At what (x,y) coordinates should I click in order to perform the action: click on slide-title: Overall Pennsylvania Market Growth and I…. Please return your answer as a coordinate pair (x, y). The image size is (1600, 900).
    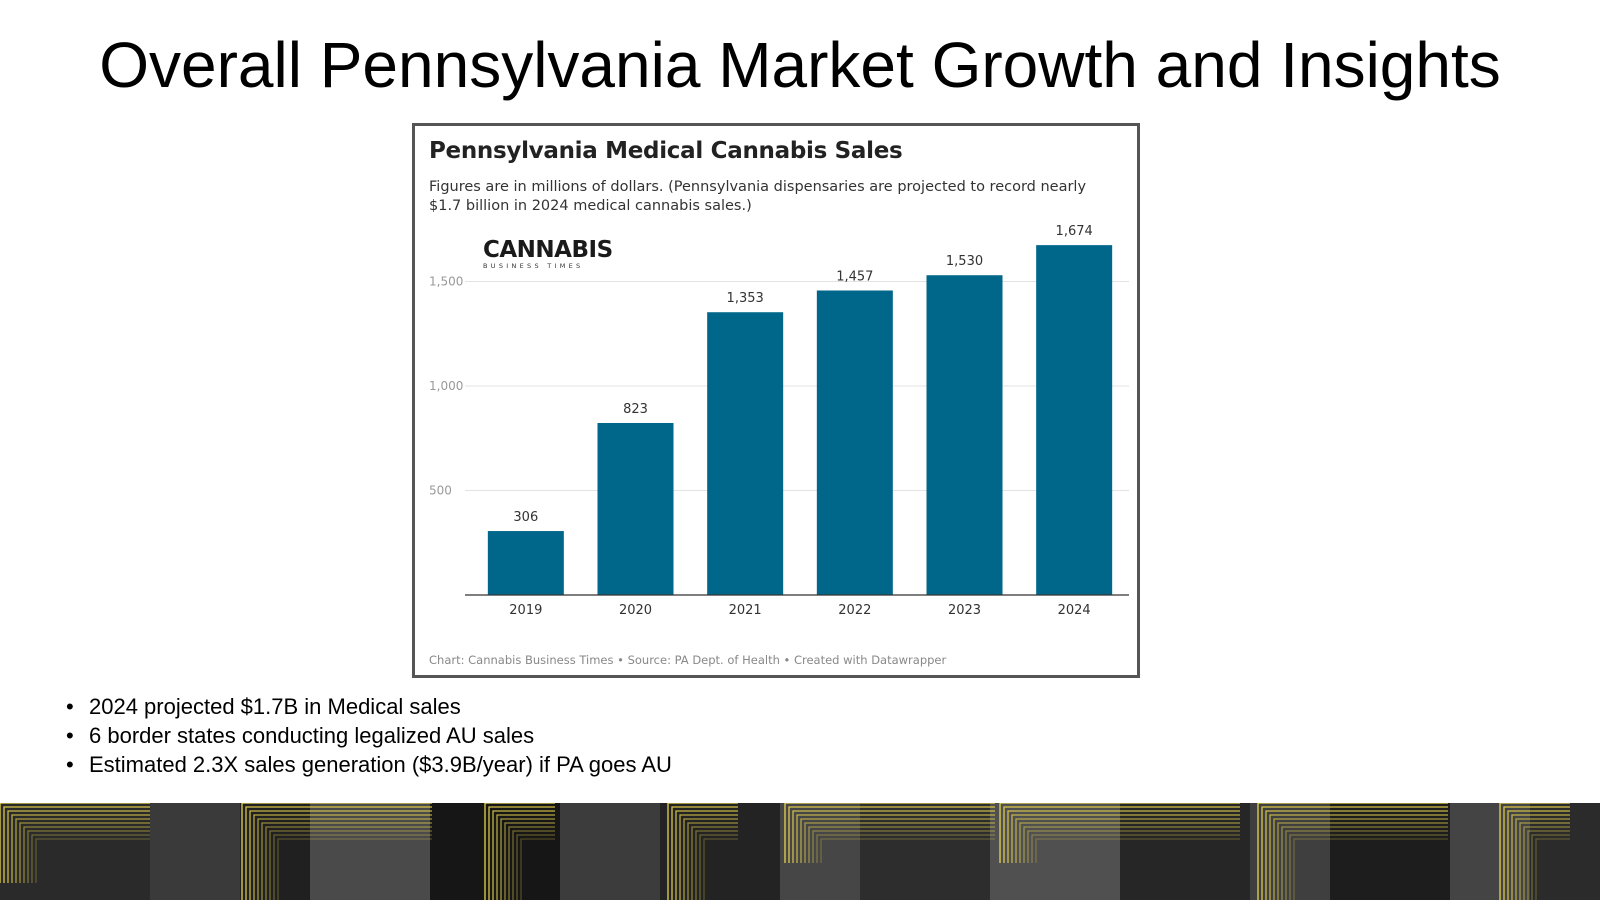
    Looking at the image, I should click on (800, 65).